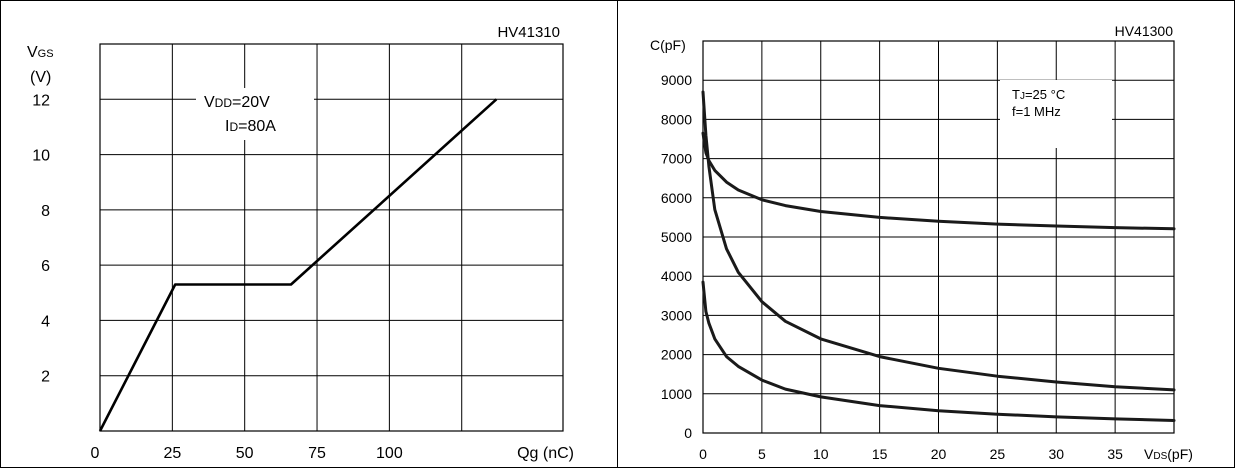 The height and width of the screenshot is (468, 1235). I want to click on x-axis-label: VDS(pF), so click(1168, 454).